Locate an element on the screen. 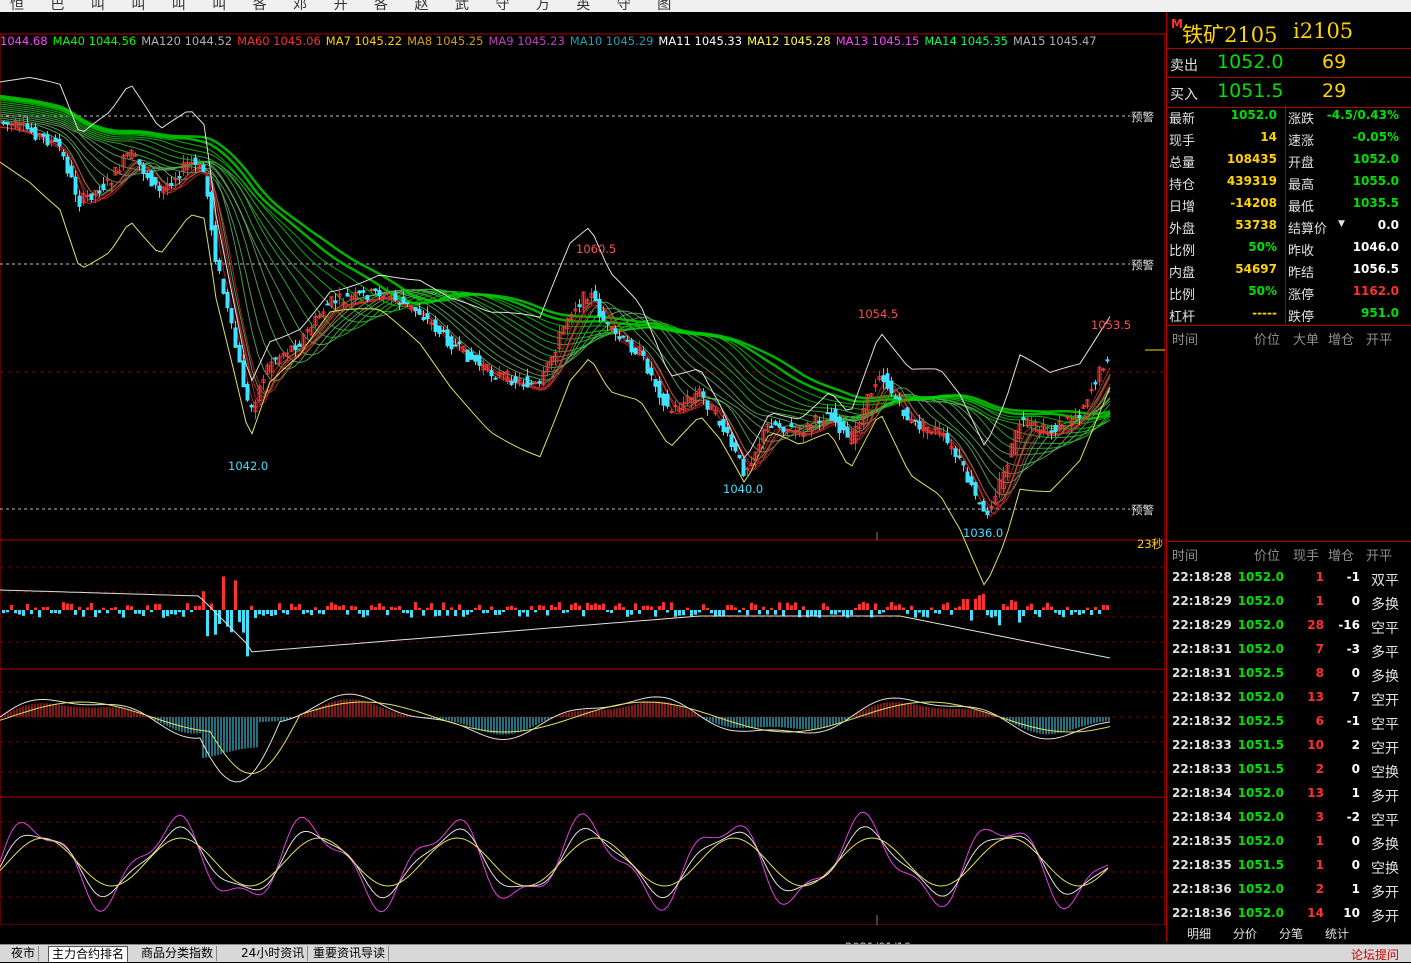 This screenshot has height=963, width=1411. detail-tab: 分笔 is located at coordinates (1291, 934).